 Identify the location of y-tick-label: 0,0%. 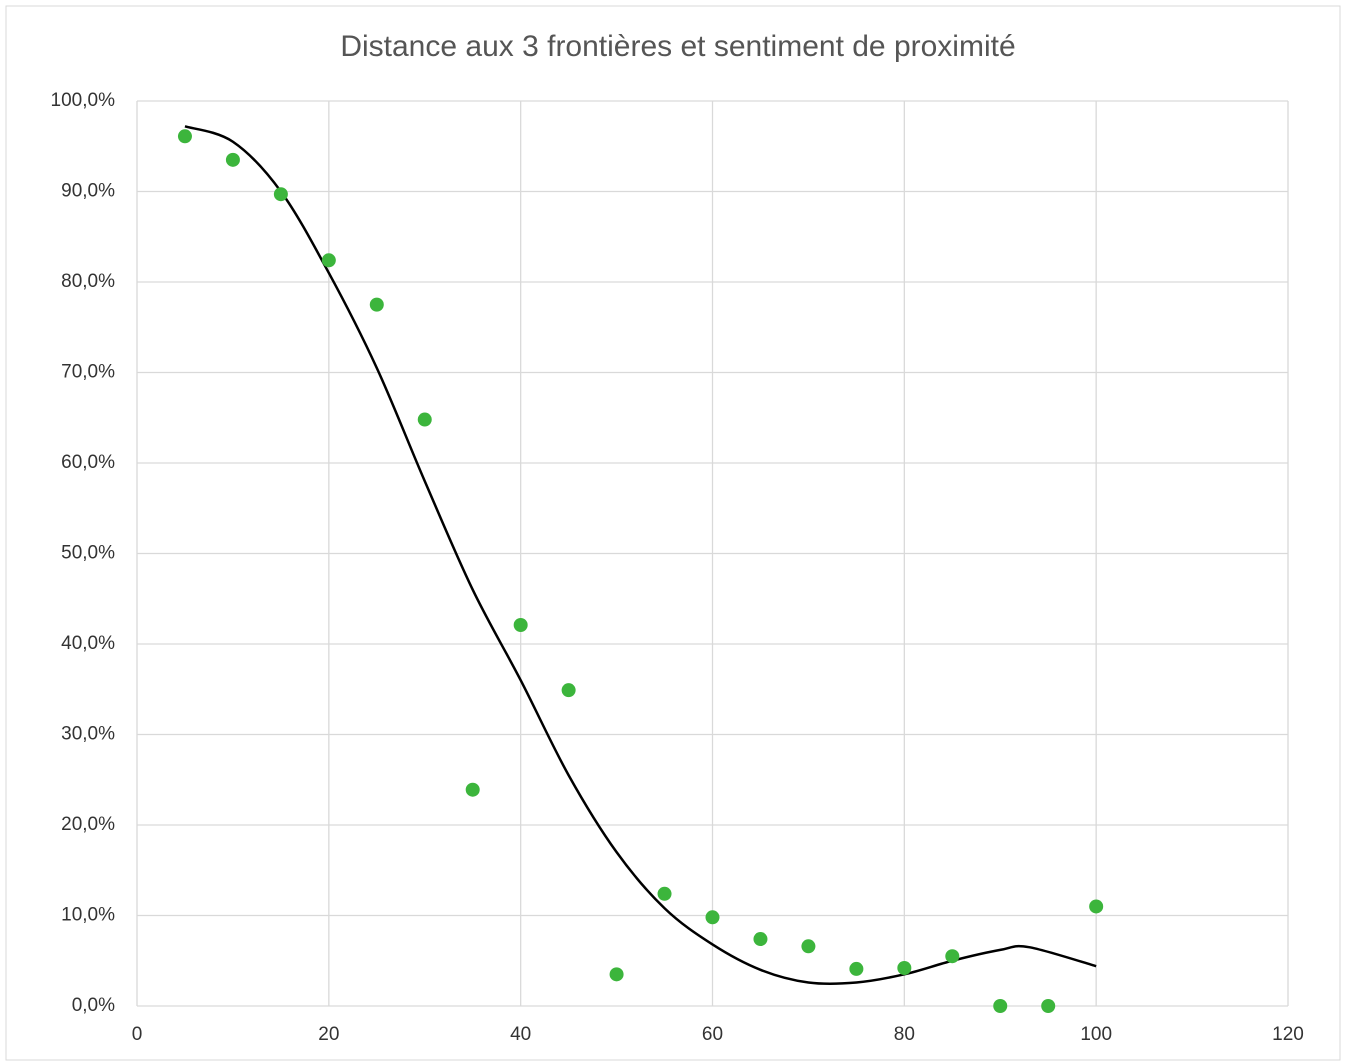
(93, 1005).